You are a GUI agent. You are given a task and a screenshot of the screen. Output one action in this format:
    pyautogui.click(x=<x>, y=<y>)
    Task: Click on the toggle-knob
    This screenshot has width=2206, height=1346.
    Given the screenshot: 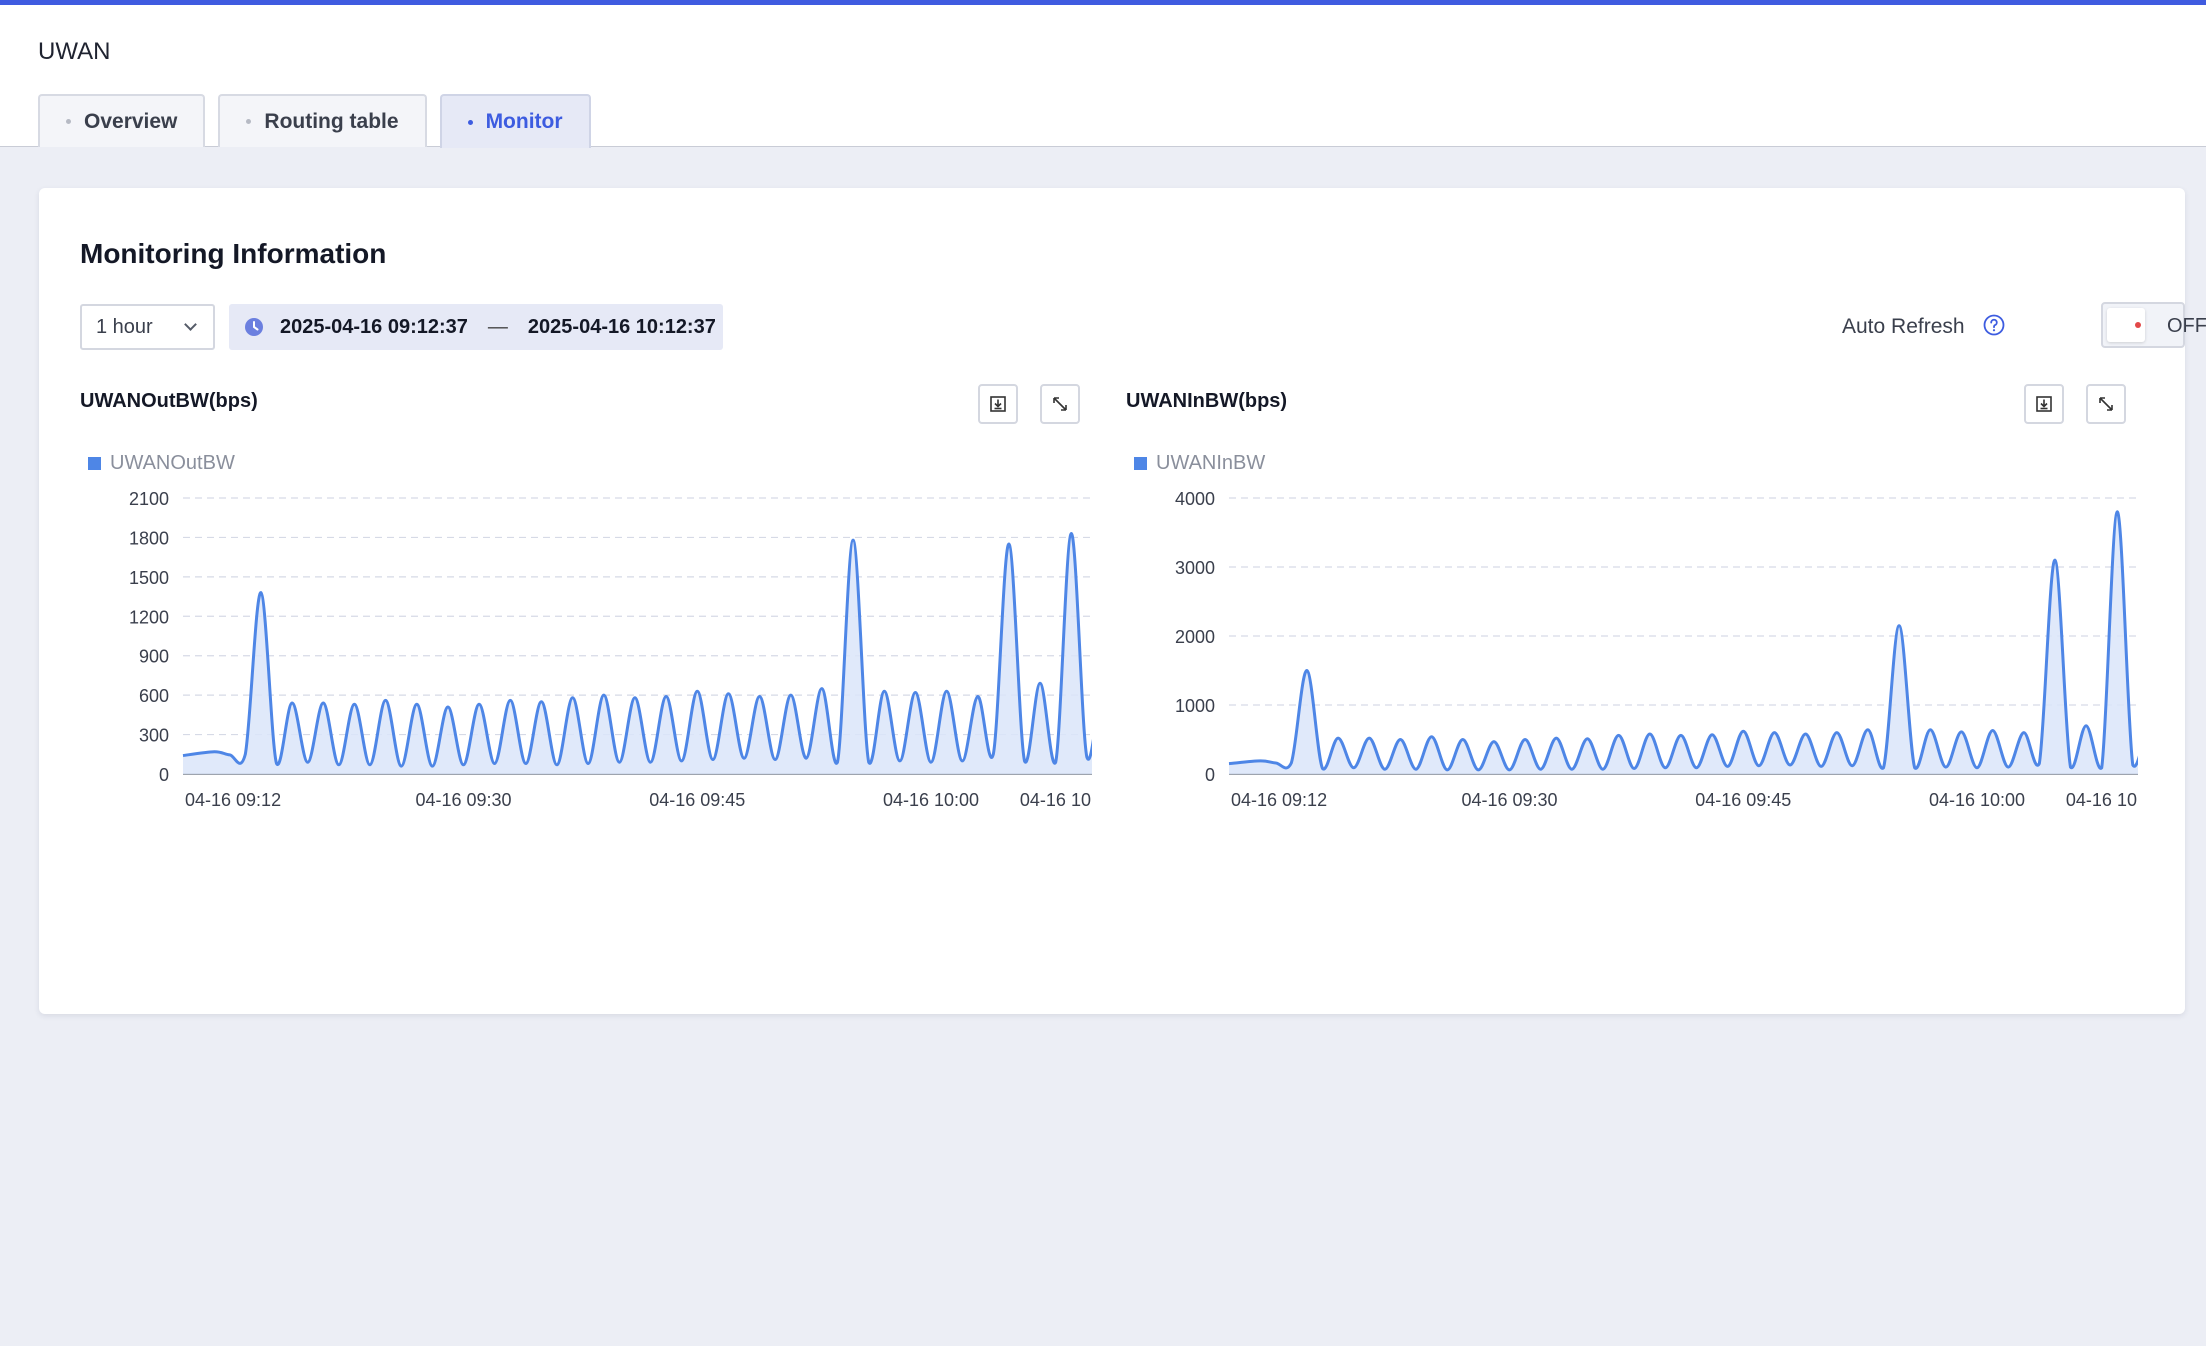 What is the action you would take?
    pyautogui.click(x=2126, y=325)
    